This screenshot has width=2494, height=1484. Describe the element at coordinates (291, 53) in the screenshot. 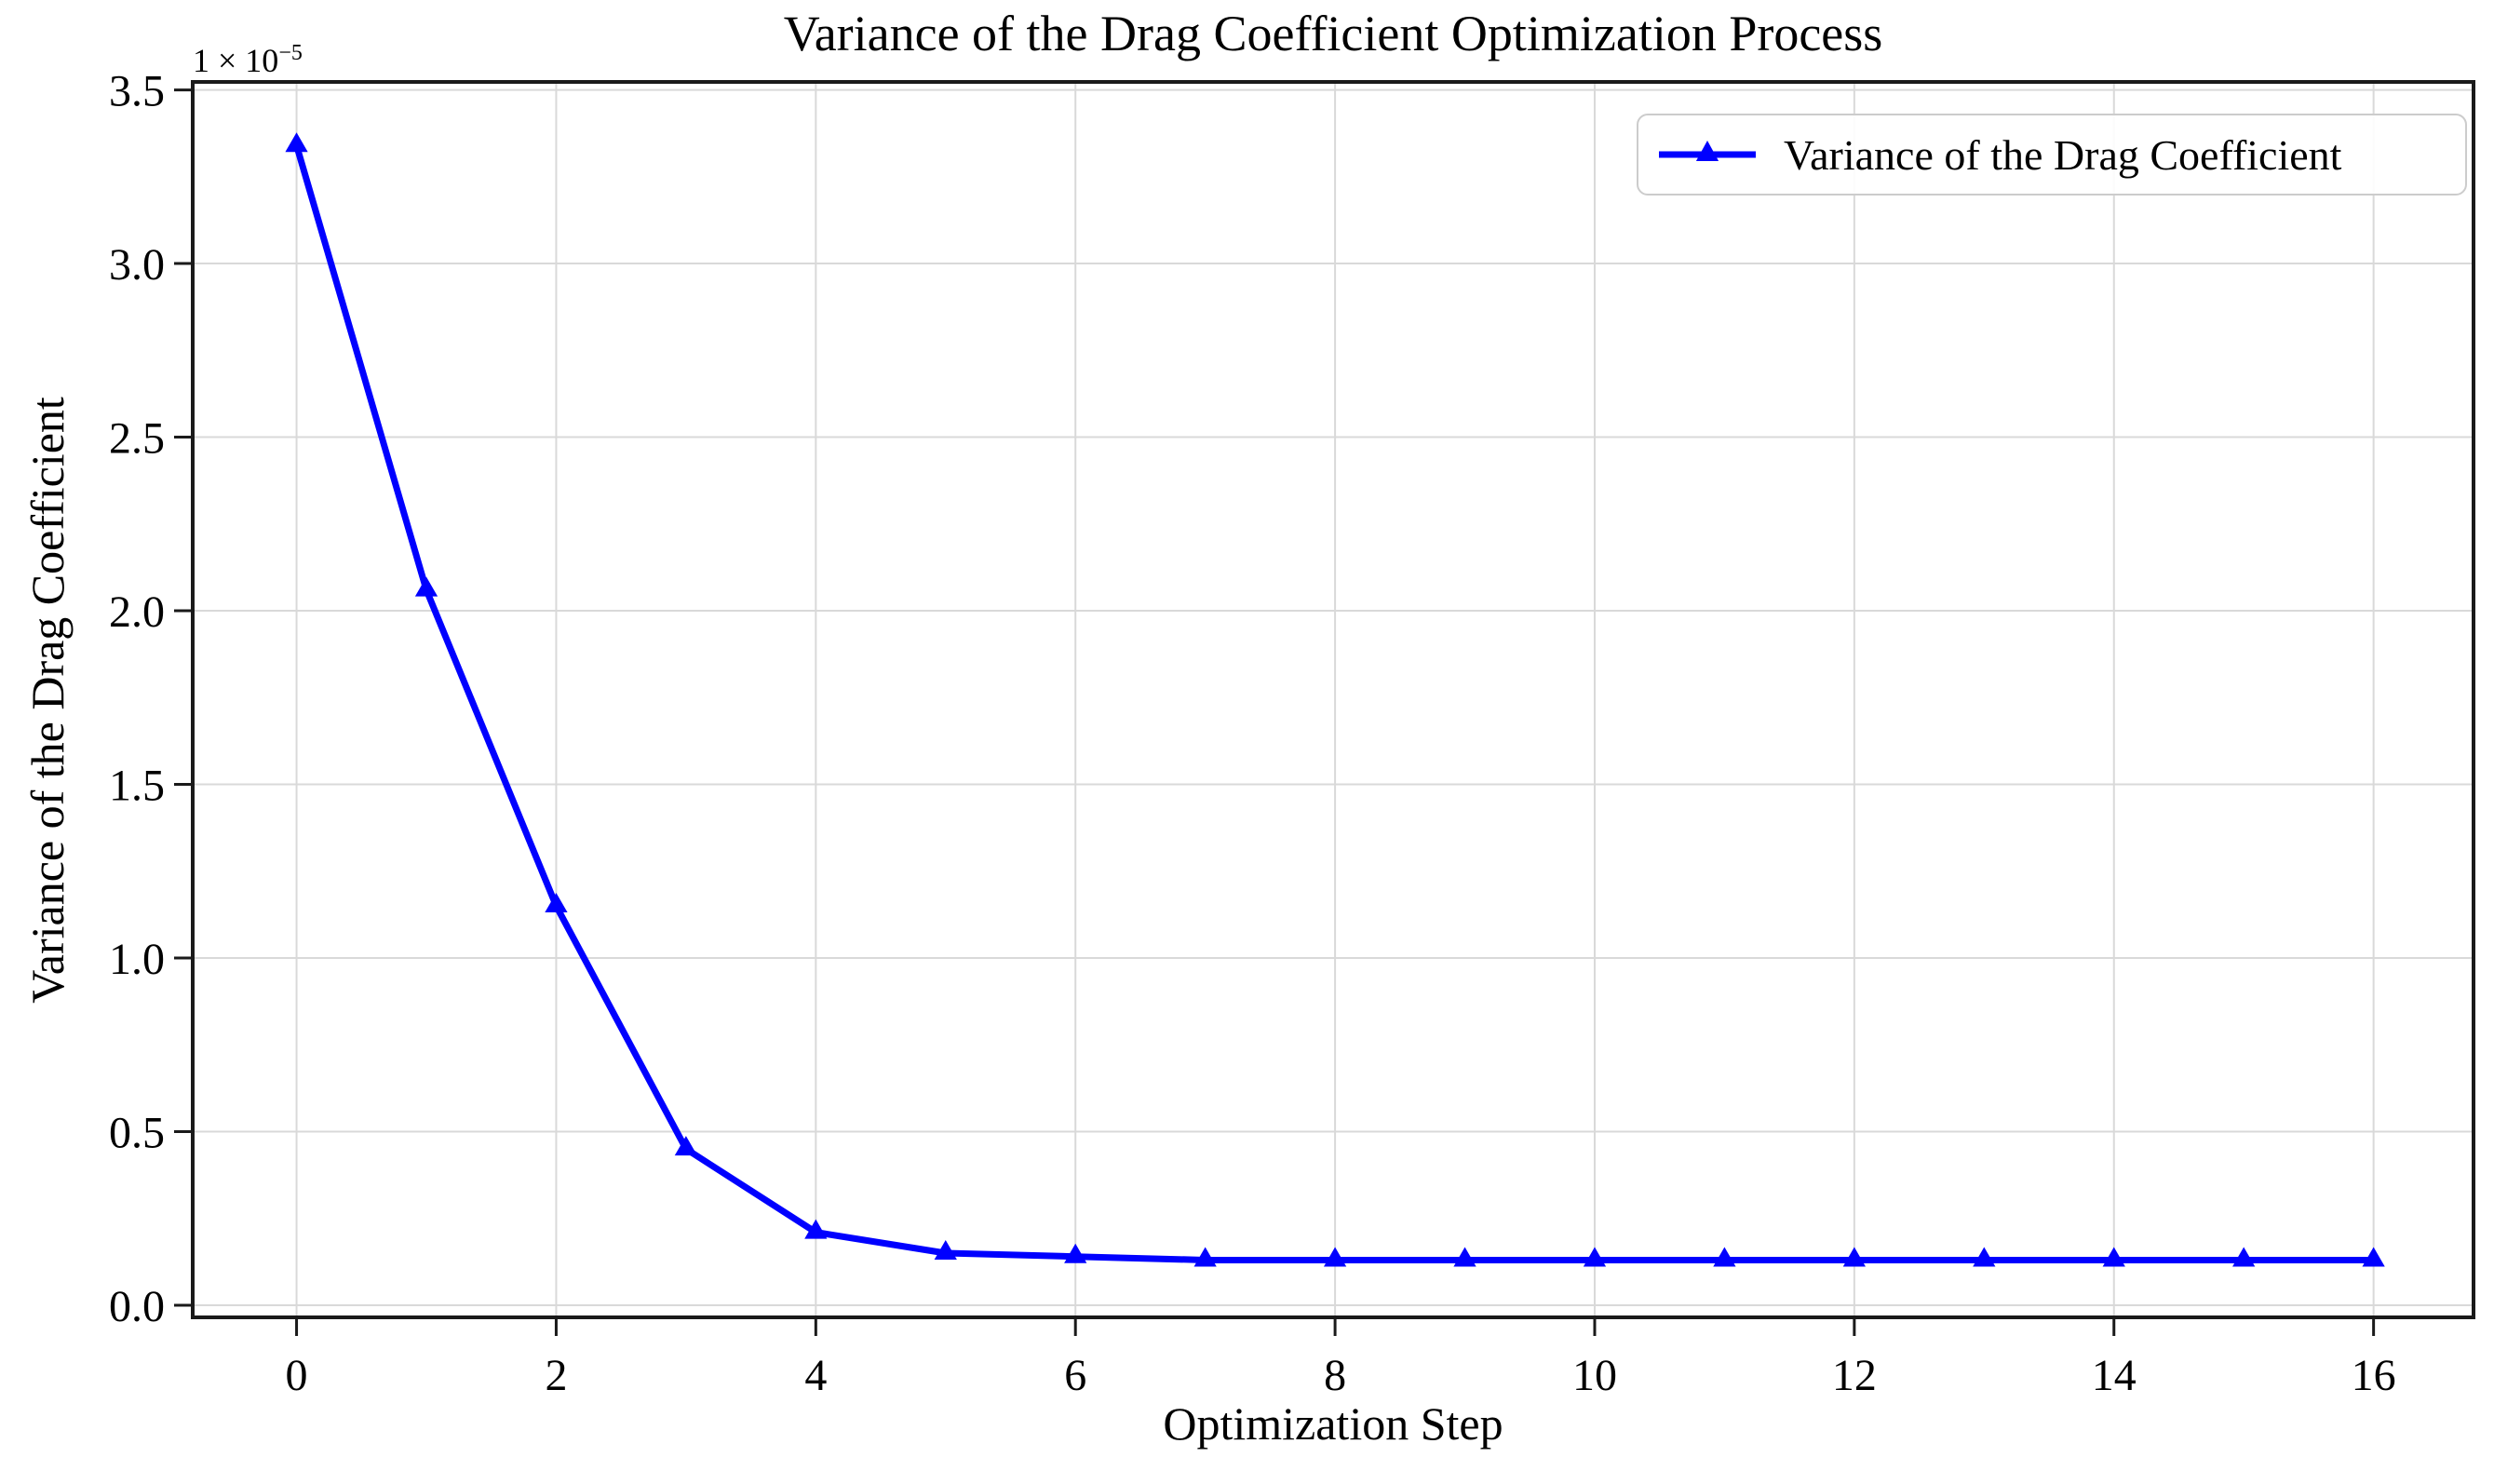

I see `y-axis-offset-exponent: −5` at that location.